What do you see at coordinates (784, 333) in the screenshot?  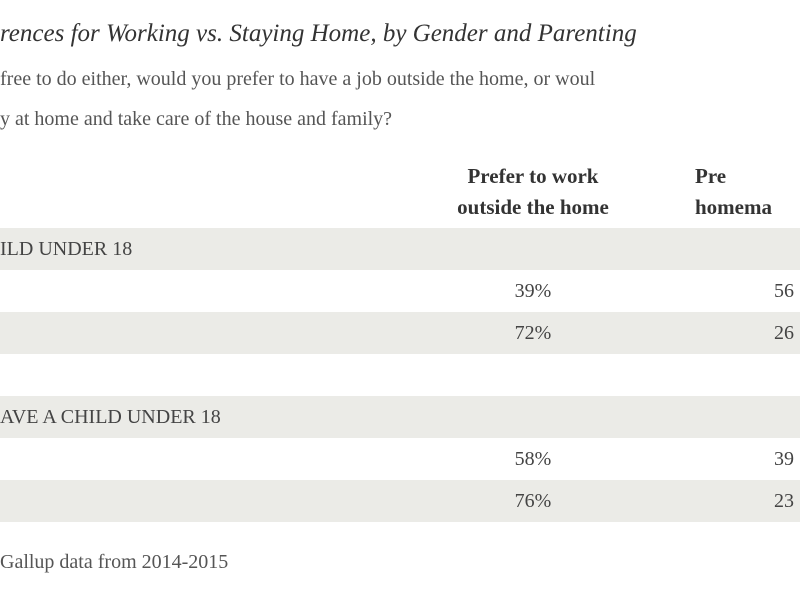 I see `cell: 26` at bounding box center [784, 333].